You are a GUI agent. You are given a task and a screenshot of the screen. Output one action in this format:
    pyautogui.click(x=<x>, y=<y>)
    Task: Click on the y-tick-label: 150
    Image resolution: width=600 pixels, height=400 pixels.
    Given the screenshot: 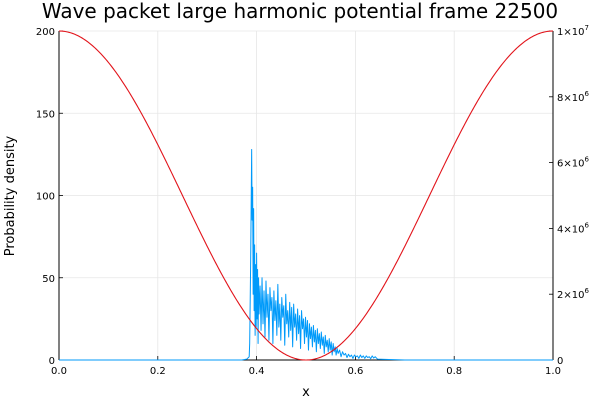 What is the action you would take?
    pyautogui.click(x=45, y=114)
    